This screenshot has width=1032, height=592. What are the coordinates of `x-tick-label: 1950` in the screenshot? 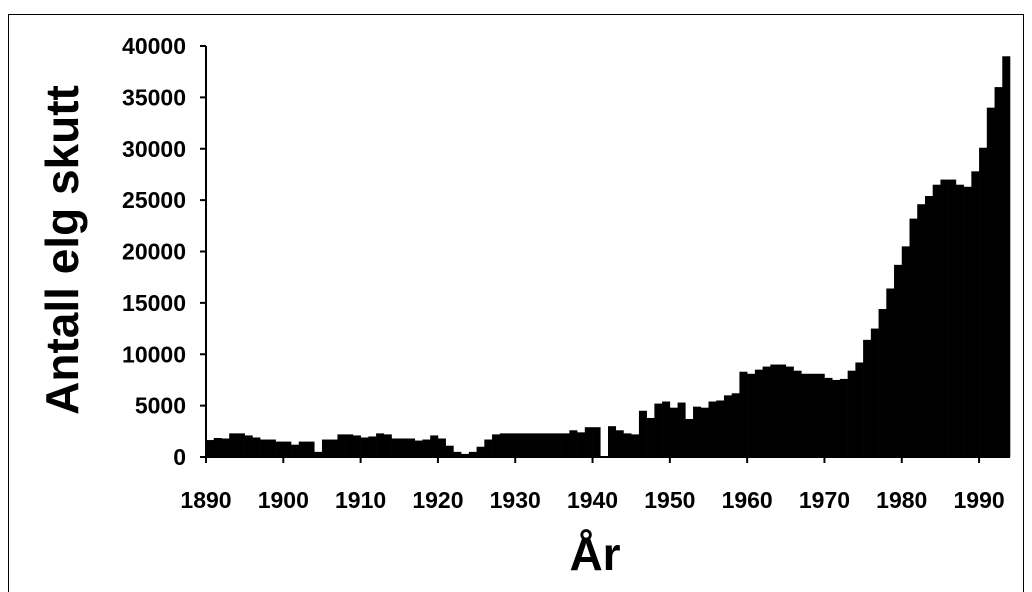 It's located at (669, 500).